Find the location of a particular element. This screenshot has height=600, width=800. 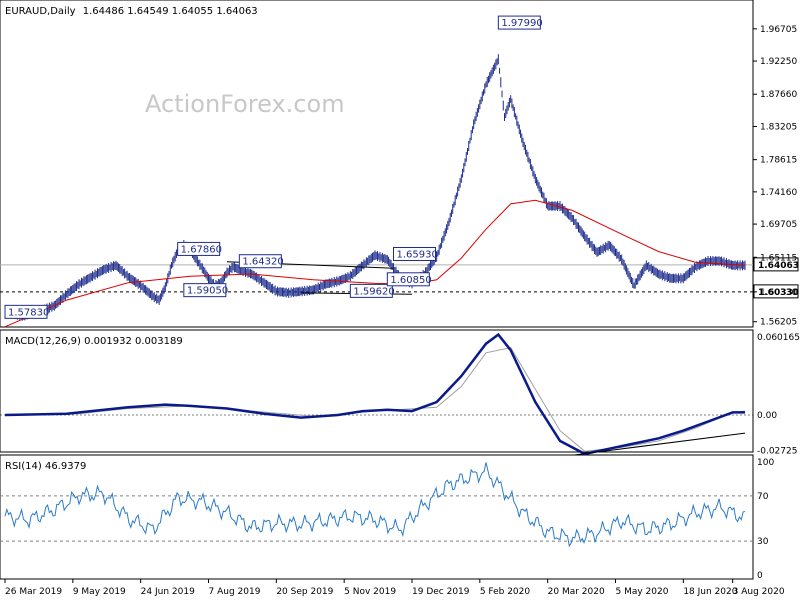

price-tick-label: 1.56205 is located at coordinates (778, 323).